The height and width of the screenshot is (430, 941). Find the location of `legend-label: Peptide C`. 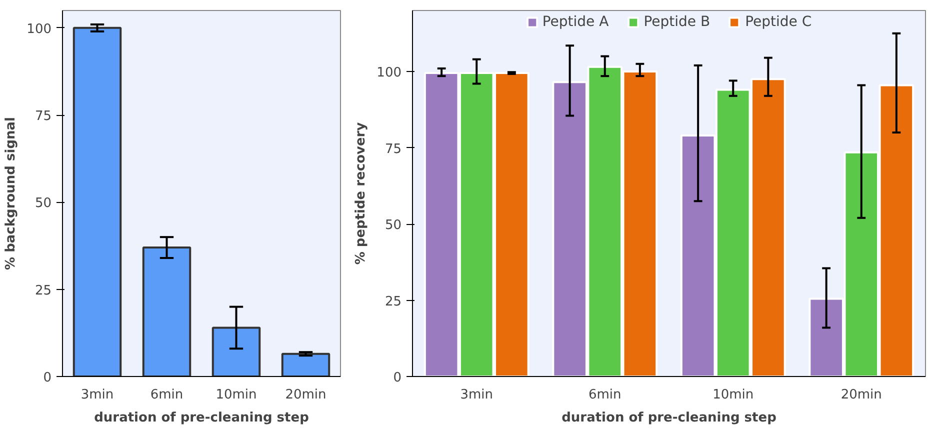

legend-label: Peptide C is located at coordinates (778, 22).